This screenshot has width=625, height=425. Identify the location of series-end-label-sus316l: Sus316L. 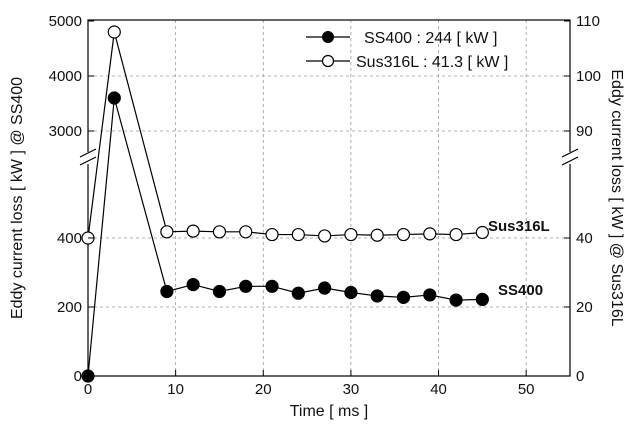
(519, 226).